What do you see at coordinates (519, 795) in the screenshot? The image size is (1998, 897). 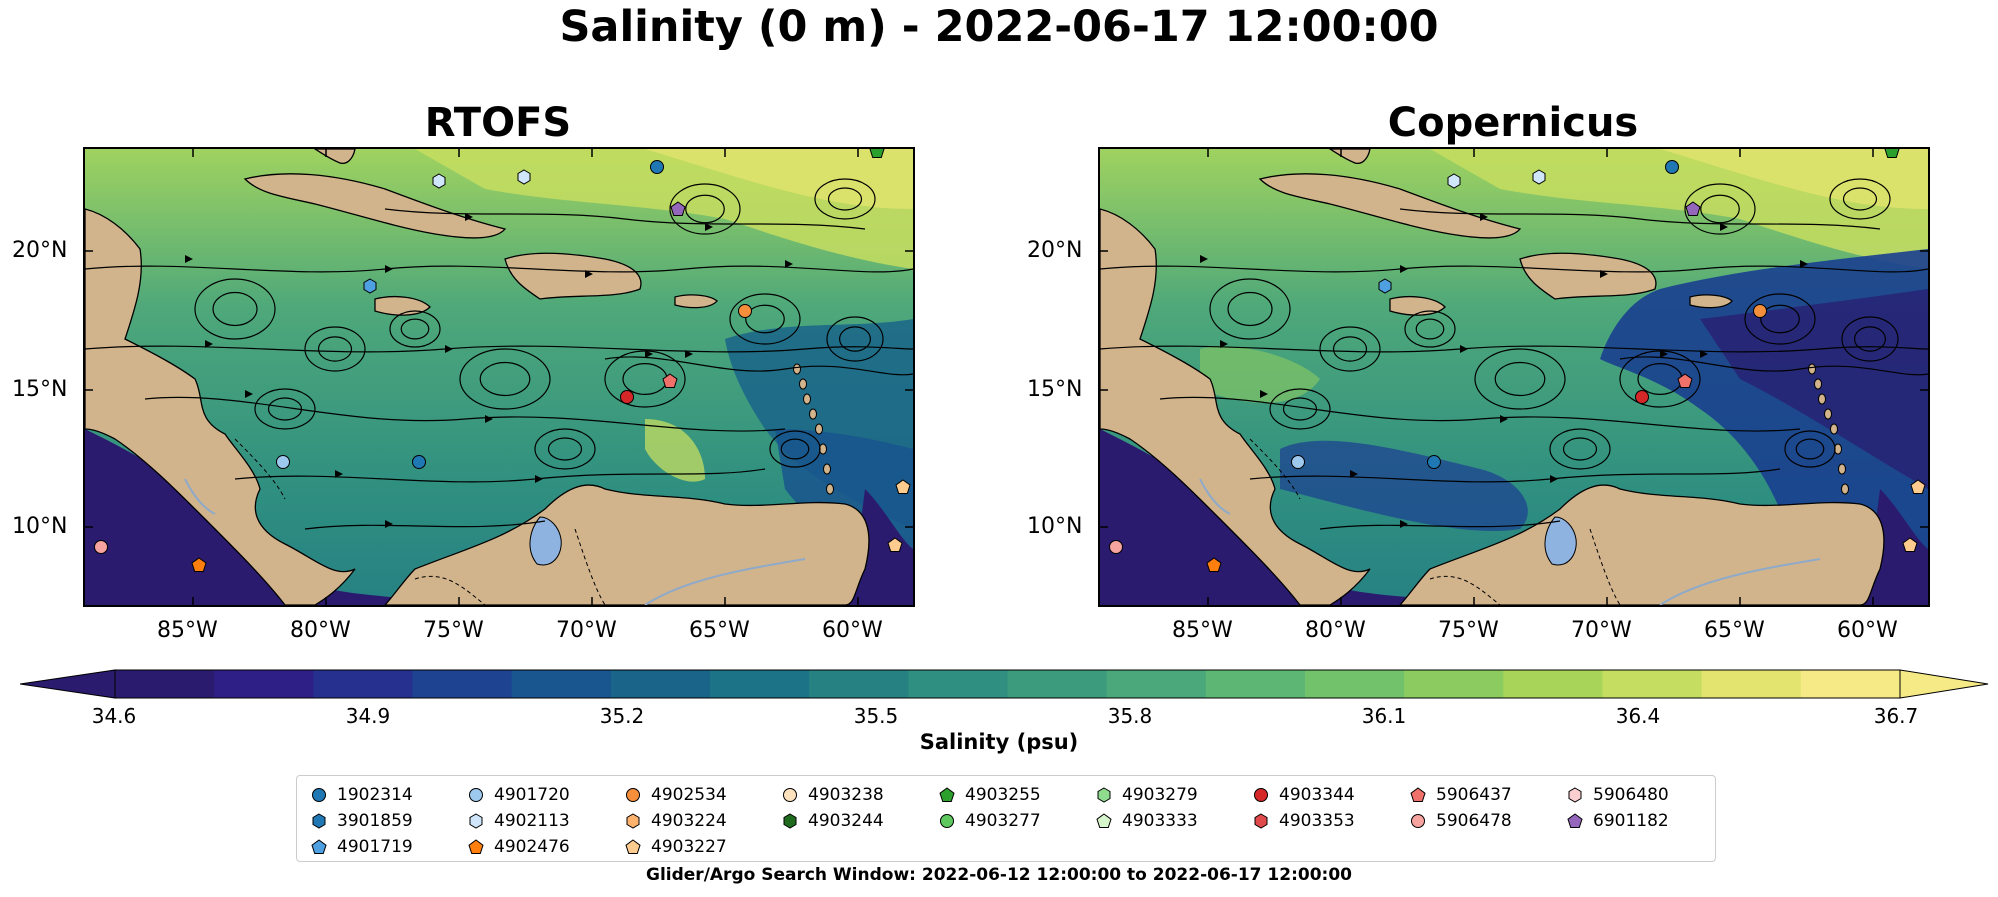 I see `legend-item: 4901720` at bounding box center [519, 795].